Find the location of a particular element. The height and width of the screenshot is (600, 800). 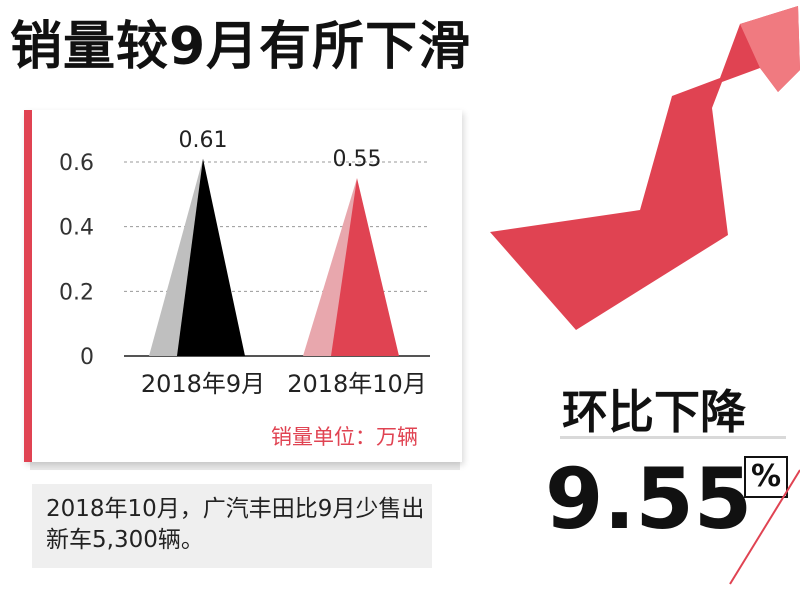

divider is located at coordinates (673, 437).